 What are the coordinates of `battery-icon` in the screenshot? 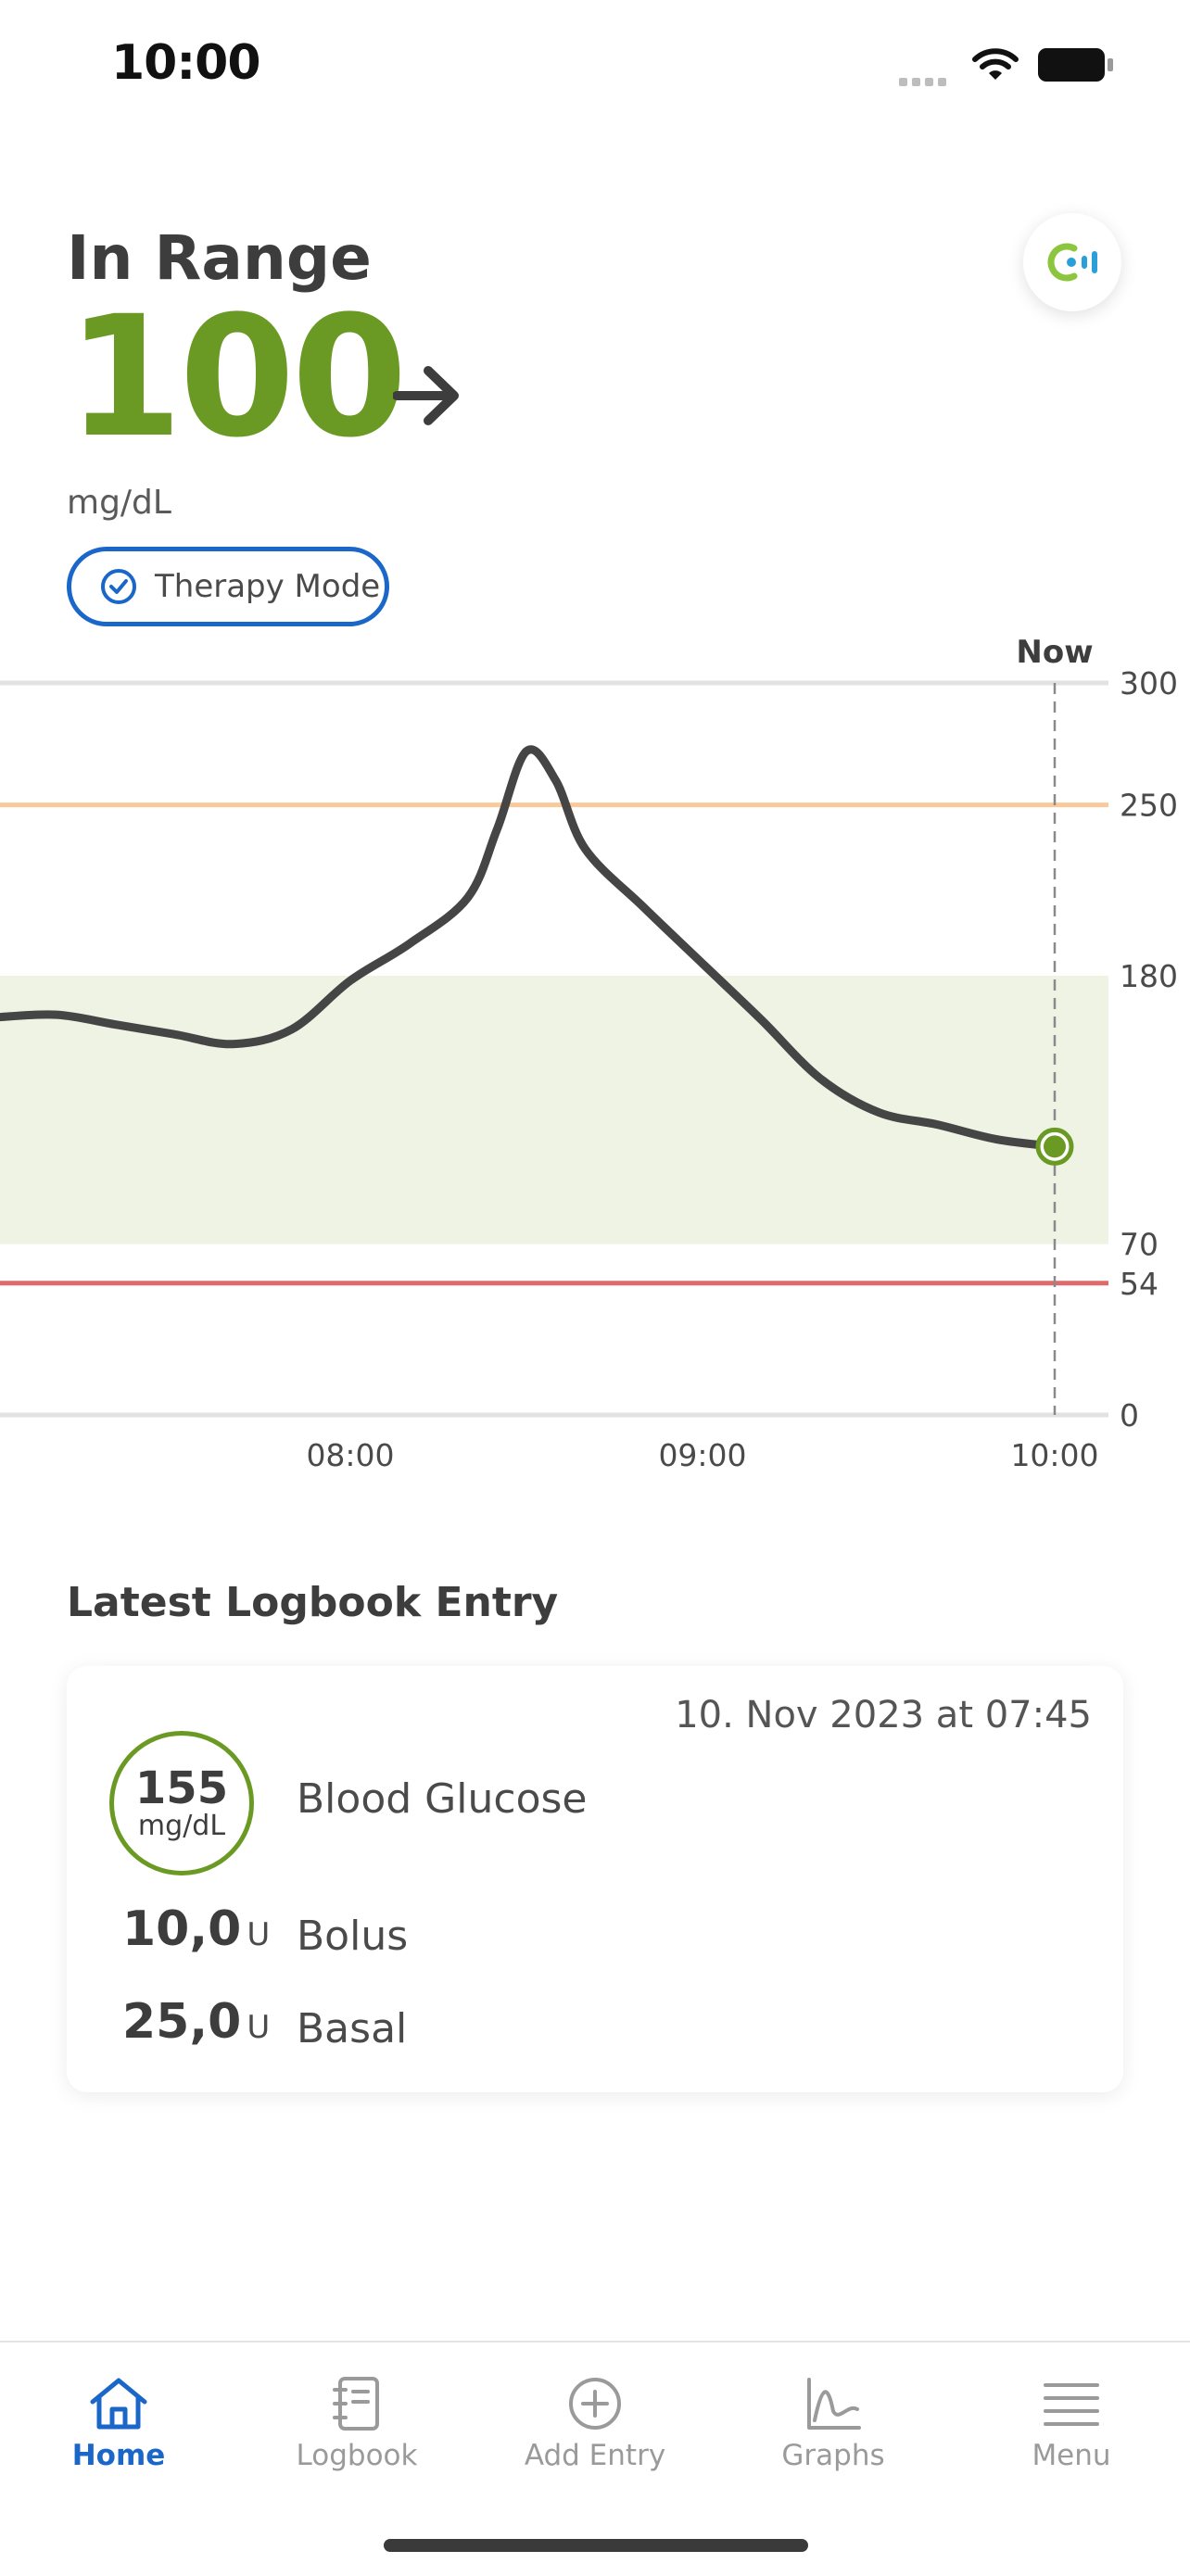 It's located at (1075, 65).